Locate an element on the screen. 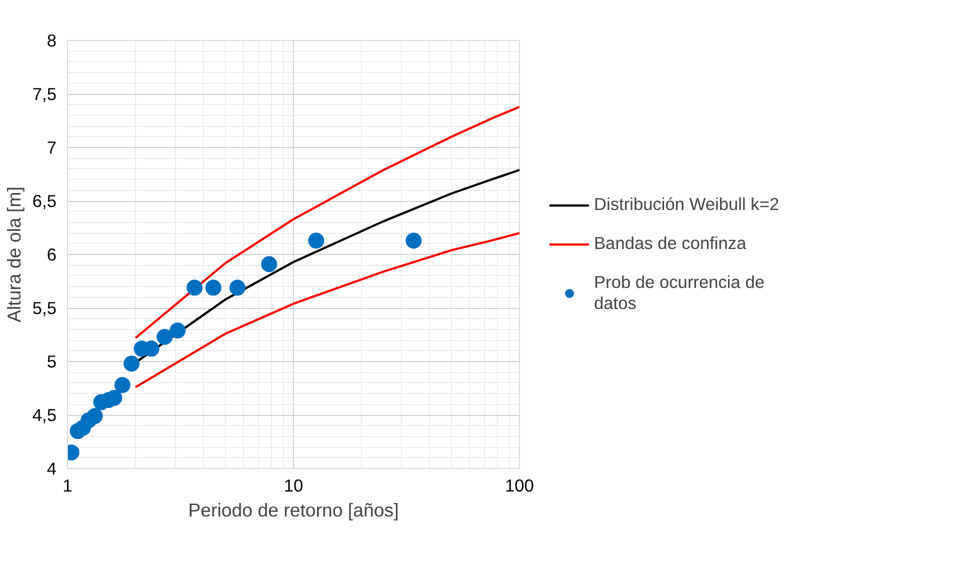 This screenshot has width=956, height=582. y-tick-label: 8 is located at coordinates (51, 40).